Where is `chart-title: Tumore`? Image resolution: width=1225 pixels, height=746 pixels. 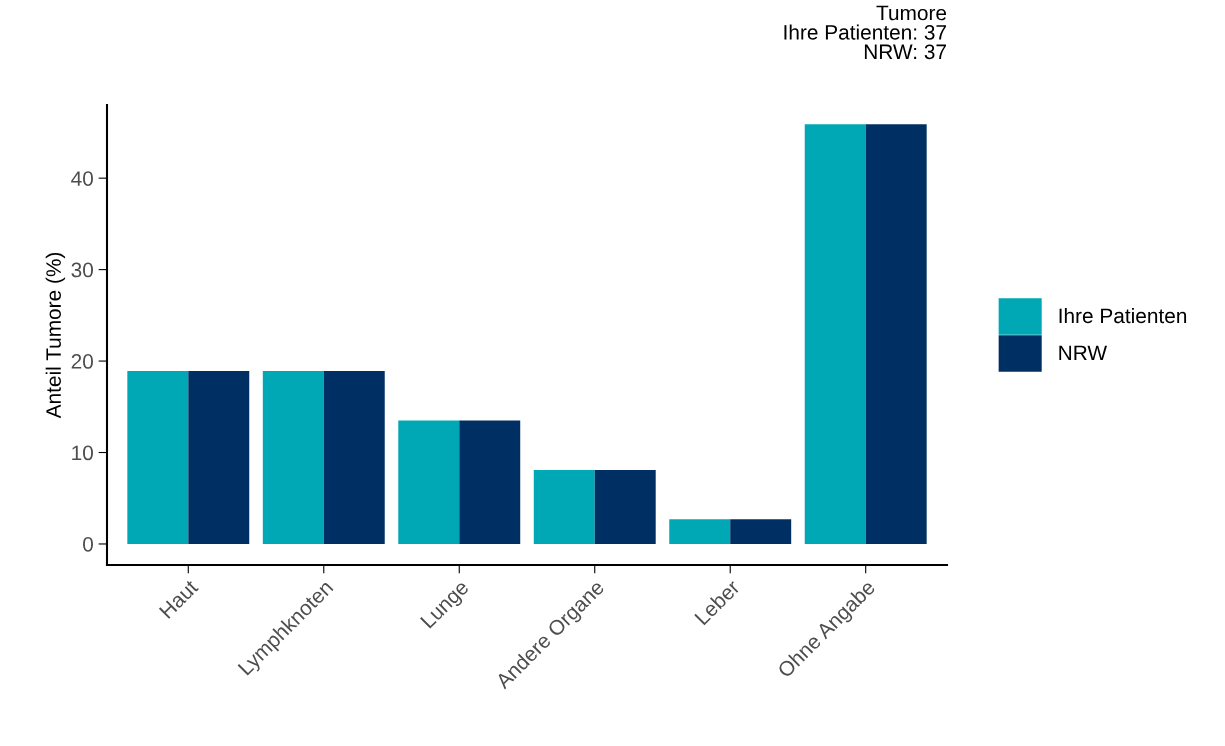 chart-title: Tumore is located at coordinates (911, 13).